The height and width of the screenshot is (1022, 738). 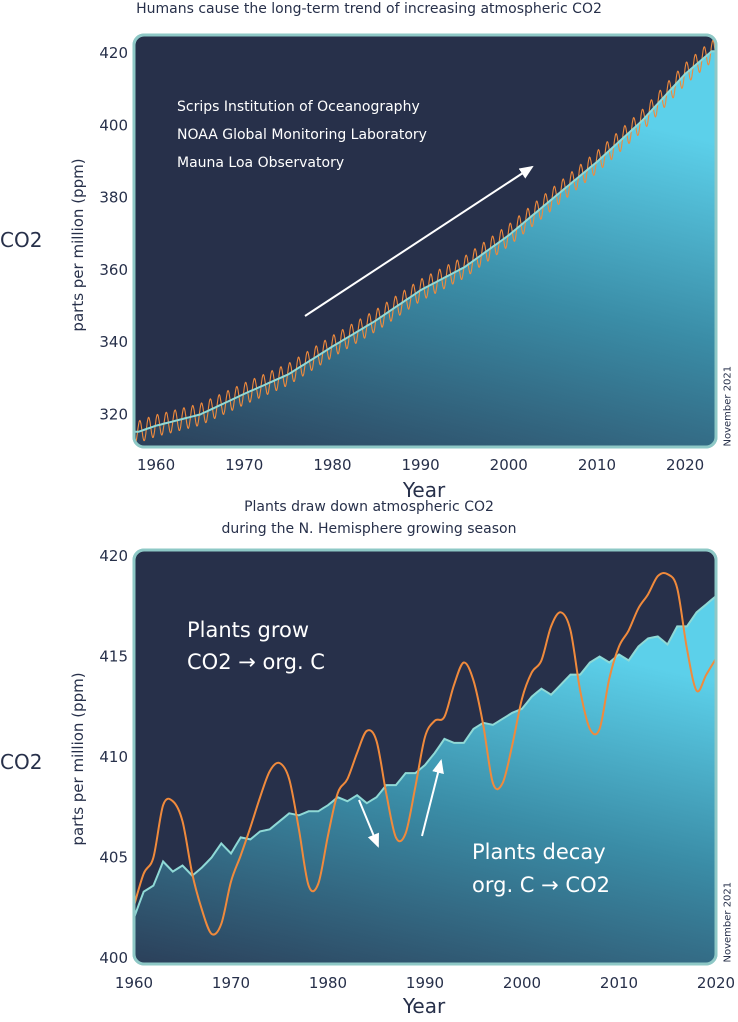 What do you see at coordinates (256, 662) in the screenshot?
I see `chart2-grow-equation: CO2 → org. C` at bounding box center [256, 662].